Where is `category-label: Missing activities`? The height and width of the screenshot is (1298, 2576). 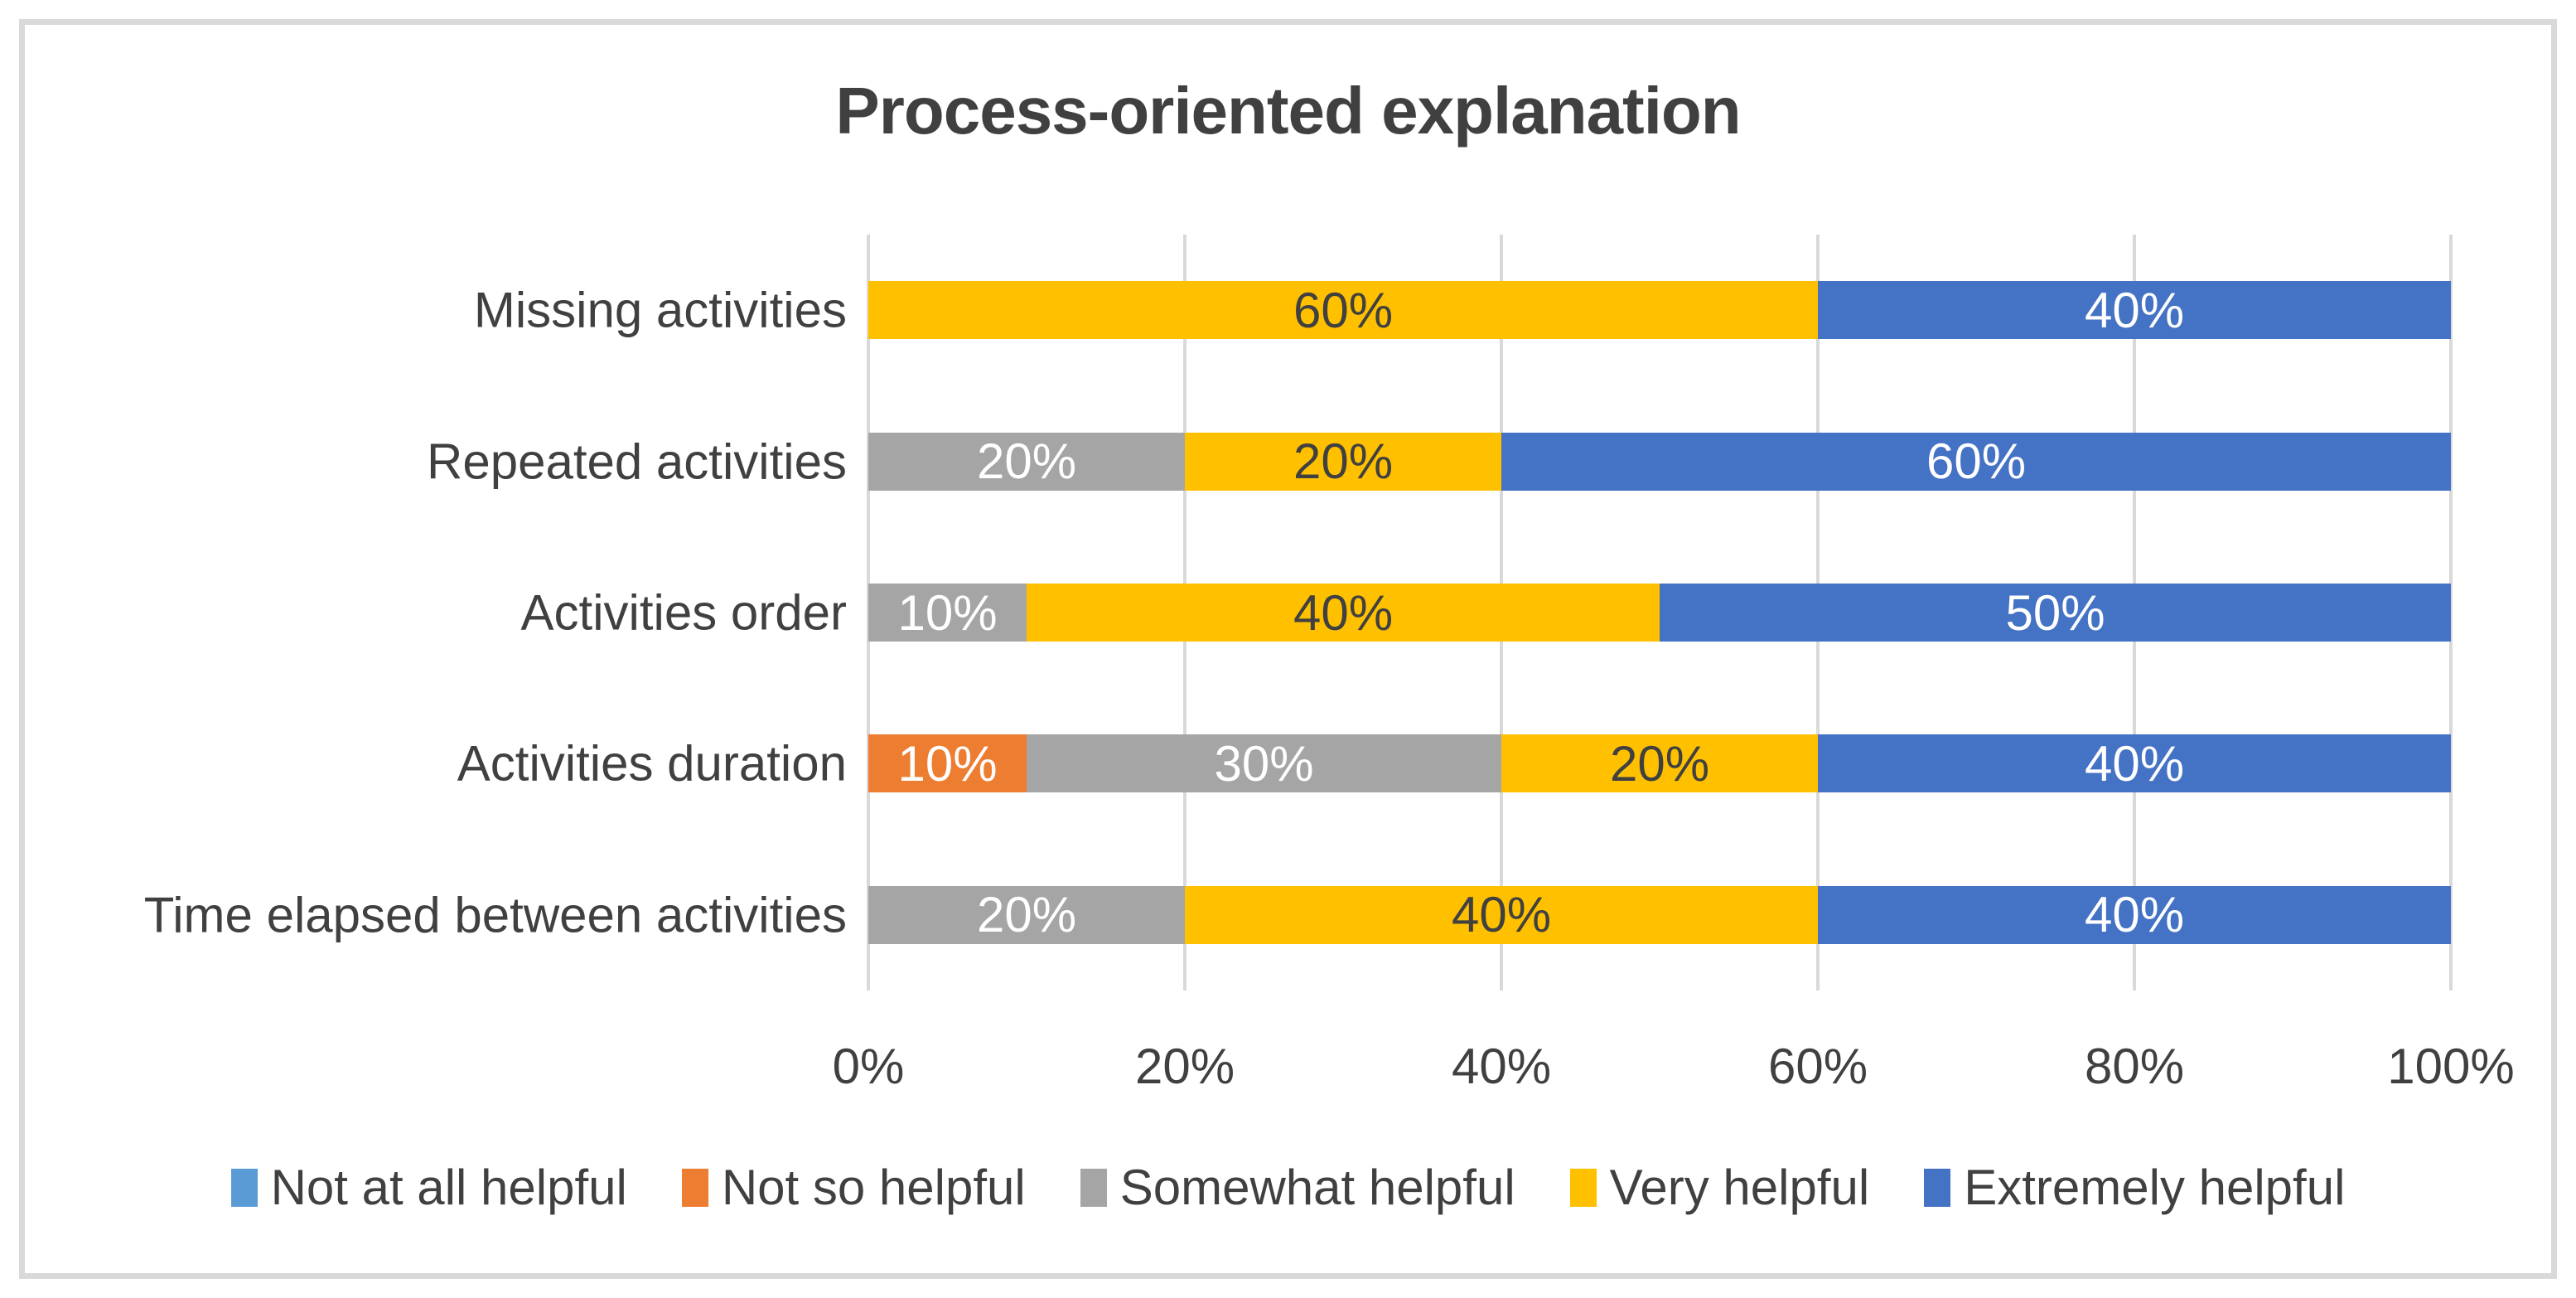 category-label: Missing activities is located at coordinates (660, 310).